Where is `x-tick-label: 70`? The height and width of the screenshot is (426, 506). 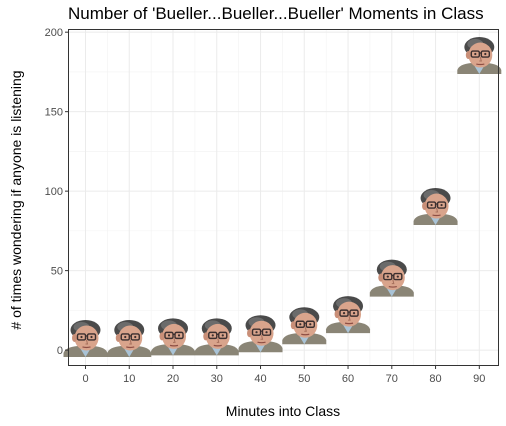 x-tick-label: 70 is located at coordinates (392, 379).